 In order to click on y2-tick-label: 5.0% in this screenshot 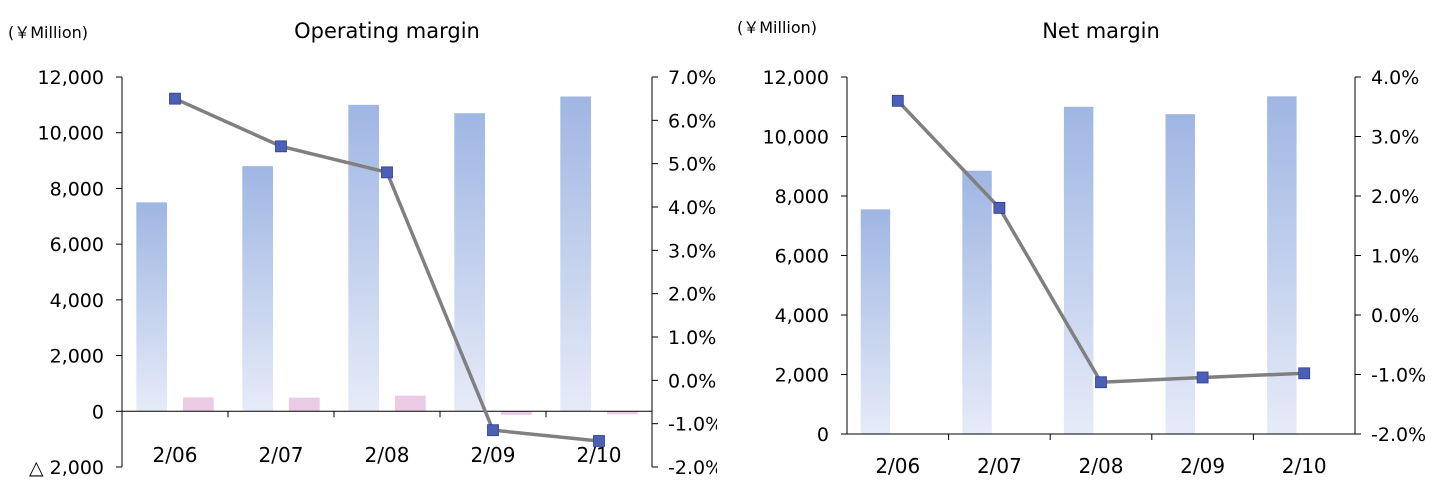, I will do `click(692, 165)`.